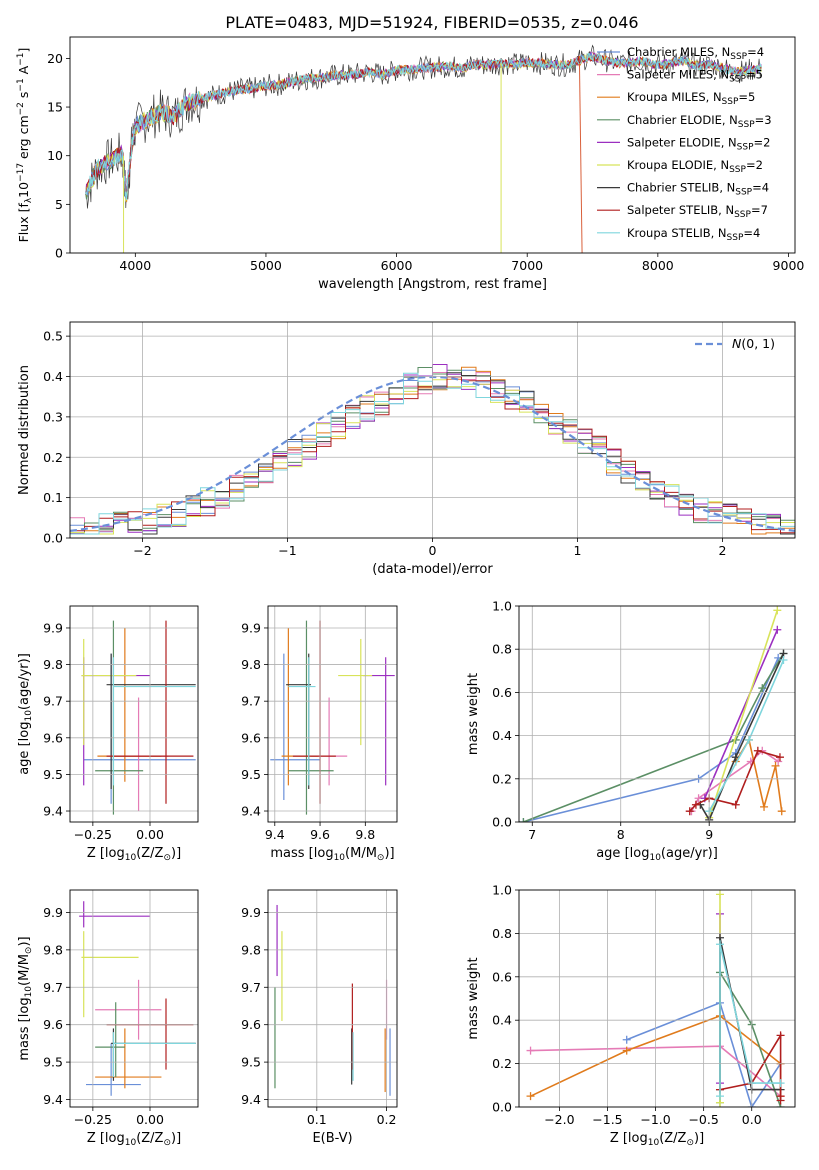  Describe the element at coordinates (55, 155) in the screenshot. I see `y-tick-label: 10` at that location.